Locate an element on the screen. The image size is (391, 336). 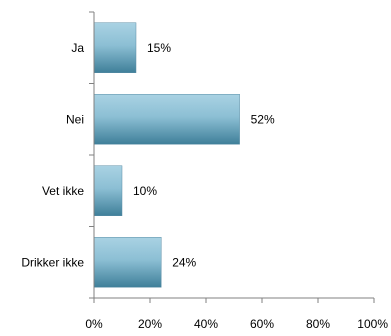
data-label: 52% is located at coordinates (263, 119).